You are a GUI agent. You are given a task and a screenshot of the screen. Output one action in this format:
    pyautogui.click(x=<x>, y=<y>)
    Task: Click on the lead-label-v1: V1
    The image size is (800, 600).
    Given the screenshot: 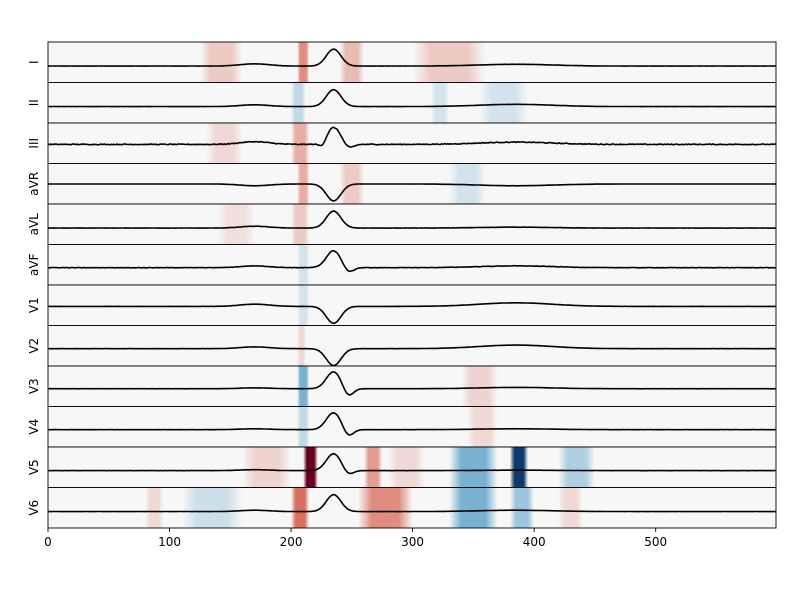 What is the action you would take?
    pyautogui.click(x=34, y=305)
    